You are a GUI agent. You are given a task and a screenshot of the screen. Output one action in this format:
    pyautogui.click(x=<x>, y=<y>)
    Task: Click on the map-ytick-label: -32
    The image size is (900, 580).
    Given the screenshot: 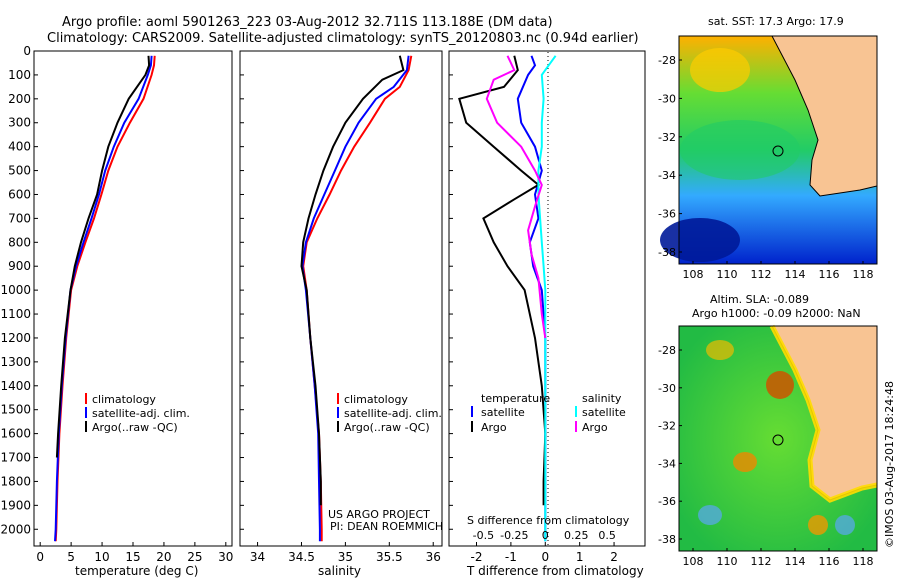 What is the action you would take?
    pyautogui.click(x=667, y=426)
    